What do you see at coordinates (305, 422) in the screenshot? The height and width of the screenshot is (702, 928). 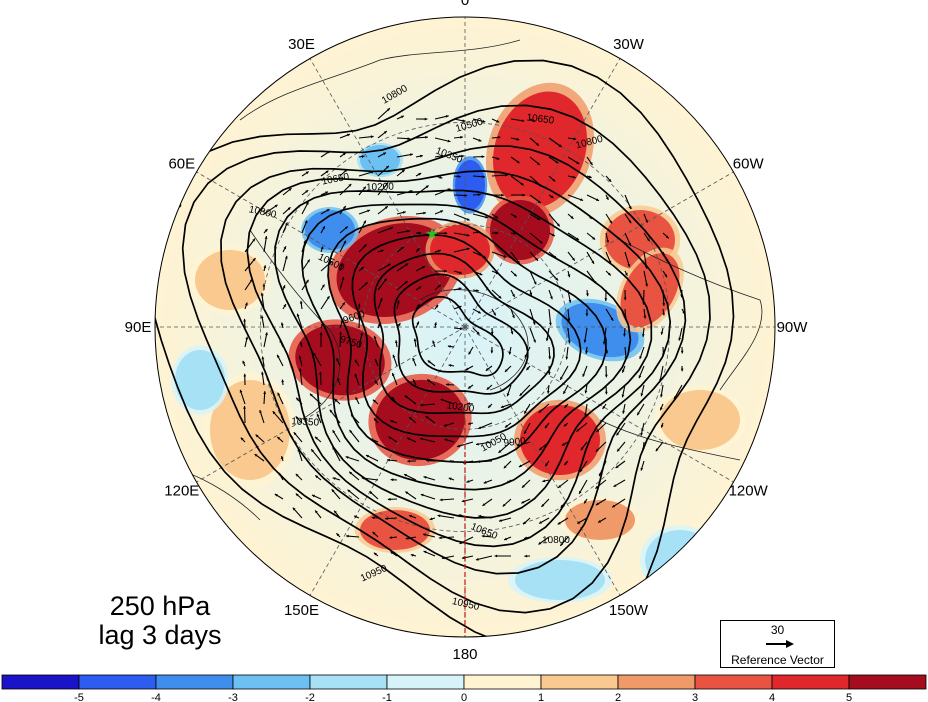 I see `contour-label: 10350` at bounding box center [305, 422].